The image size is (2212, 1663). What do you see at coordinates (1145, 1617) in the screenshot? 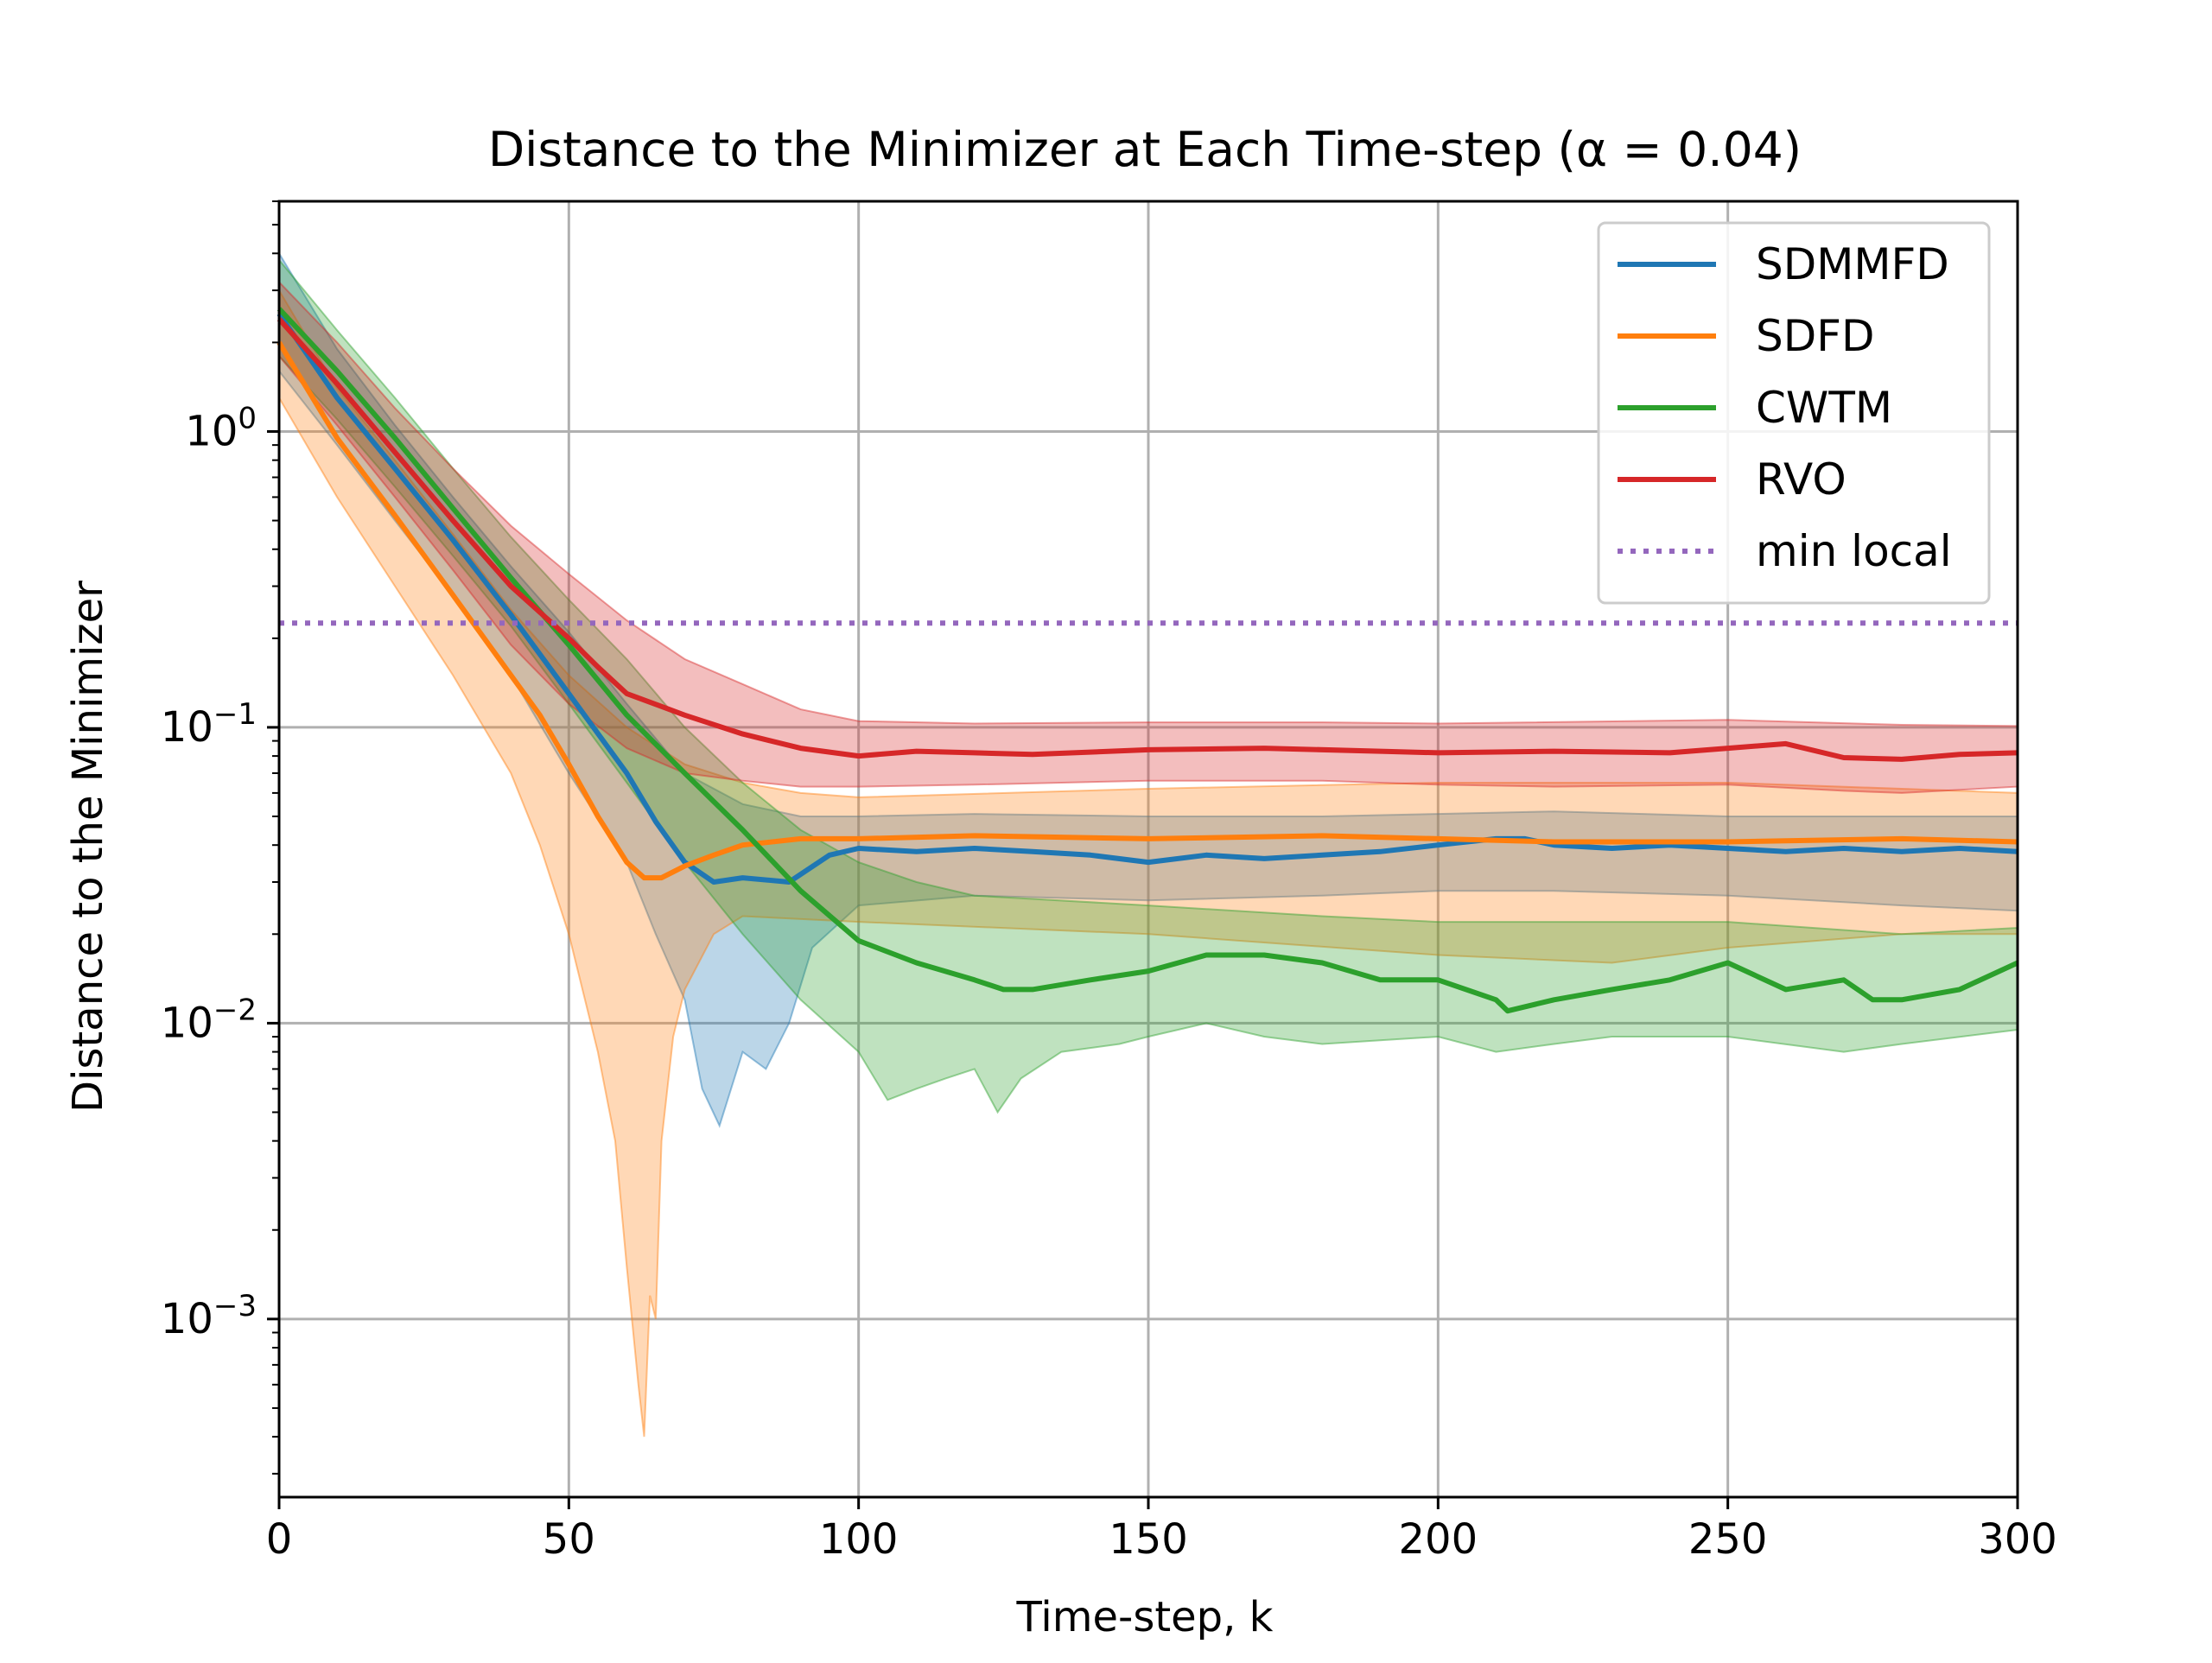
I see `x-axis-label: Time-step, k` at bounding box center [1145, 1617].